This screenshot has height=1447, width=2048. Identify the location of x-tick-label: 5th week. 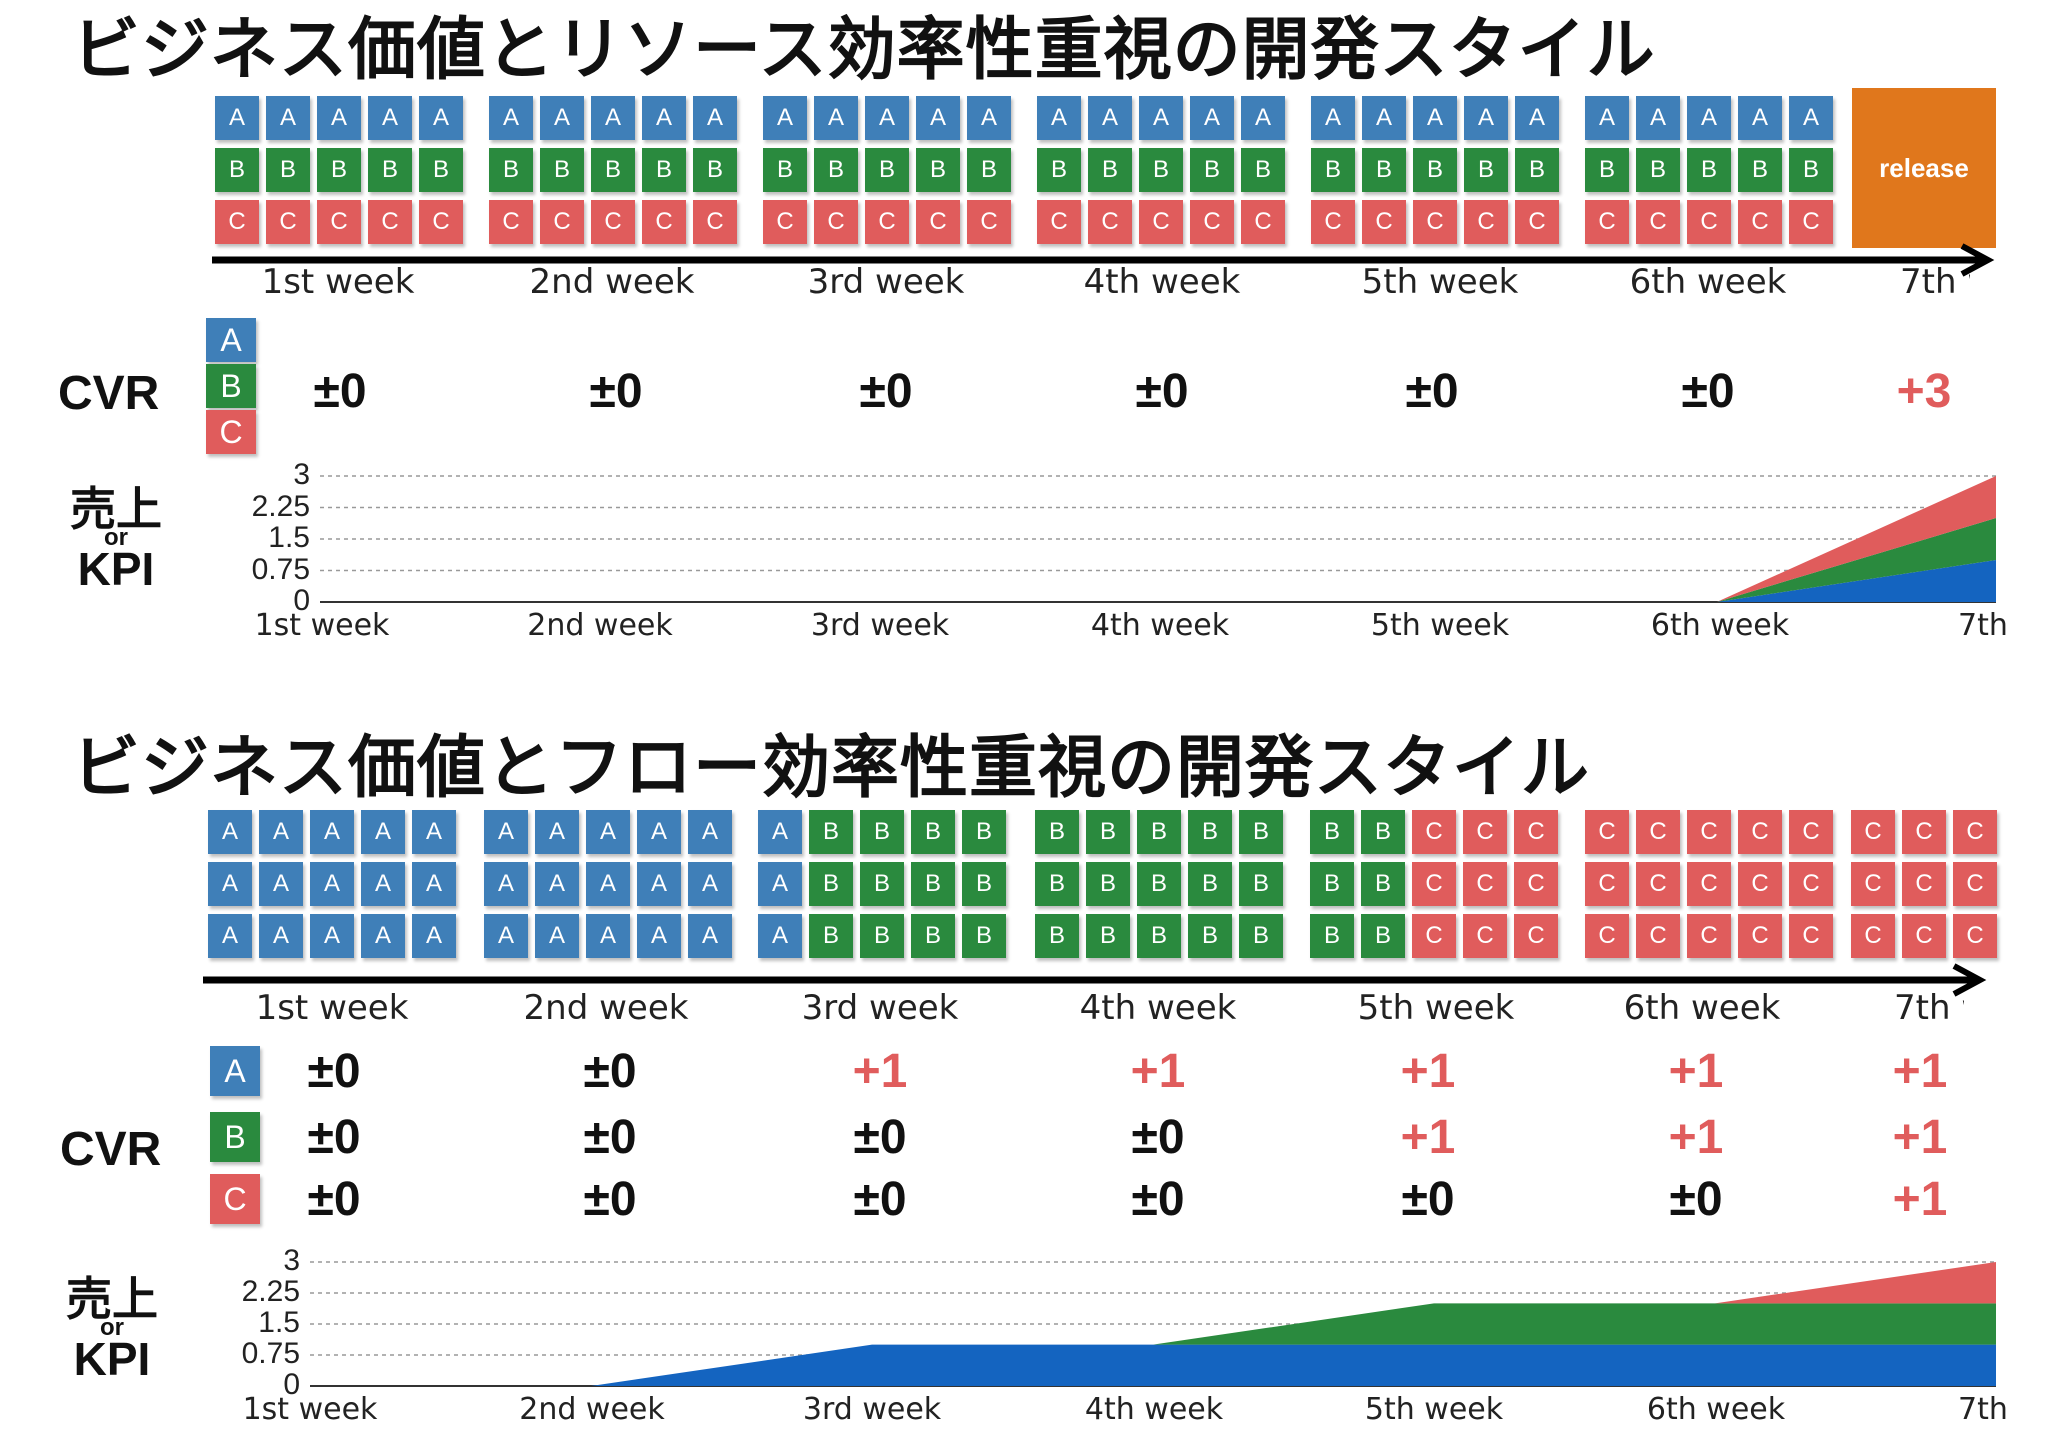
(1440, 625).